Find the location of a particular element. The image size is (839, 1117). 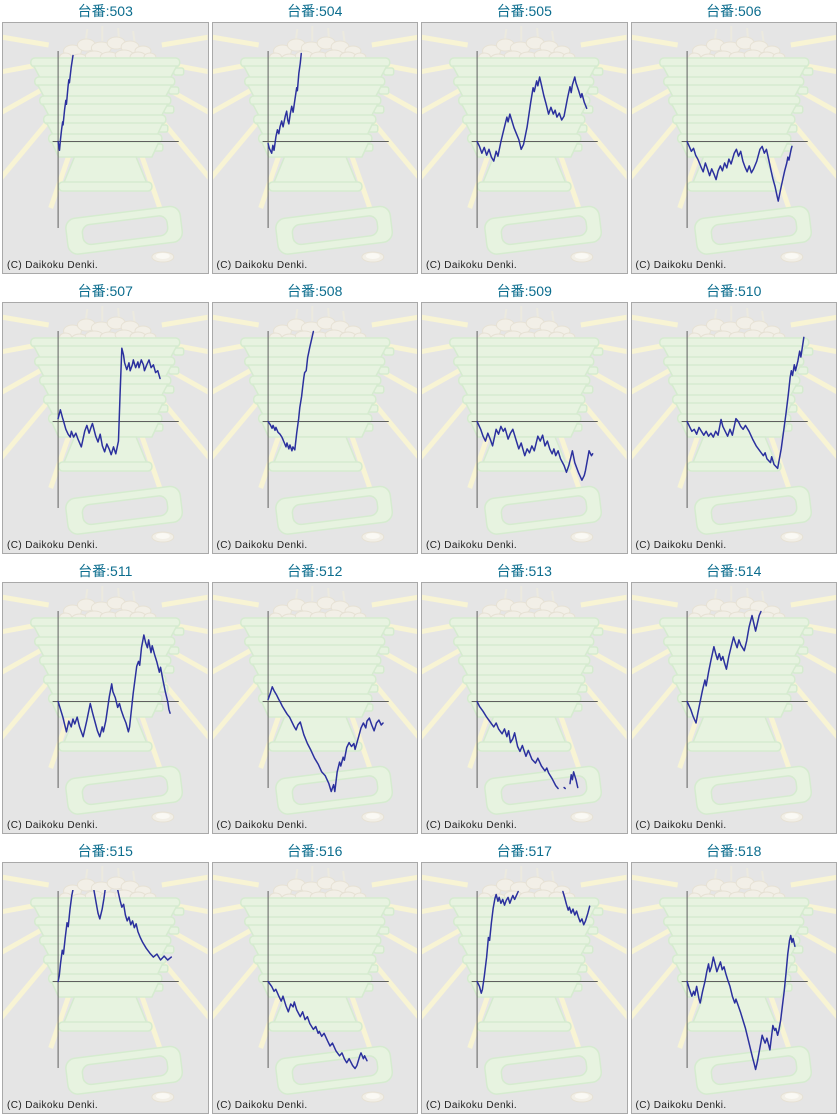

panel-title: 台番:505 is located at coordinates (524, 11).